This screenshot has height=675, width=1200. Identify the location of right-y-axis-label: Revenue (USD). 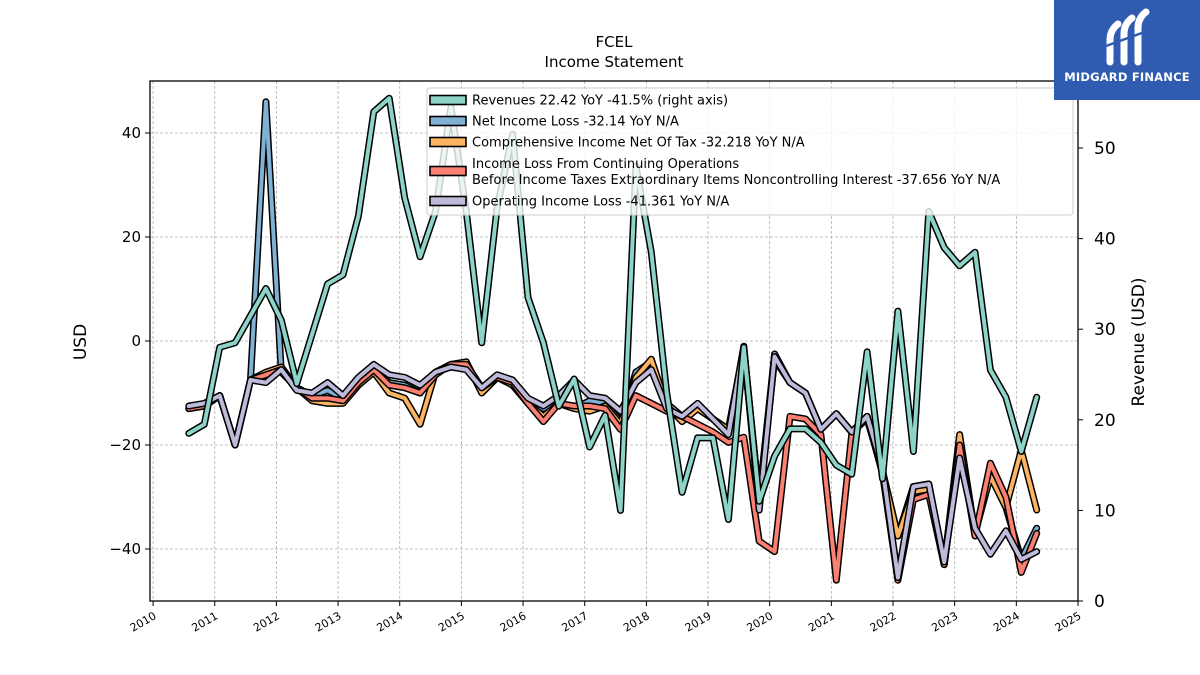
(1139, 341).